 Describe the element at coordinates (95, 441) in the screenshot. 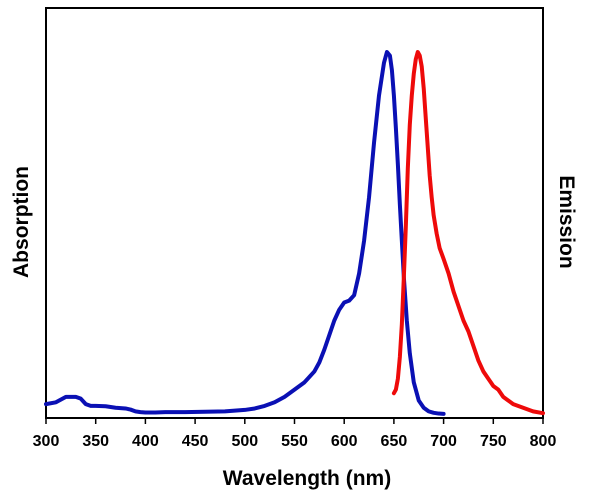

I see `x-tick-label: 350` at that location.